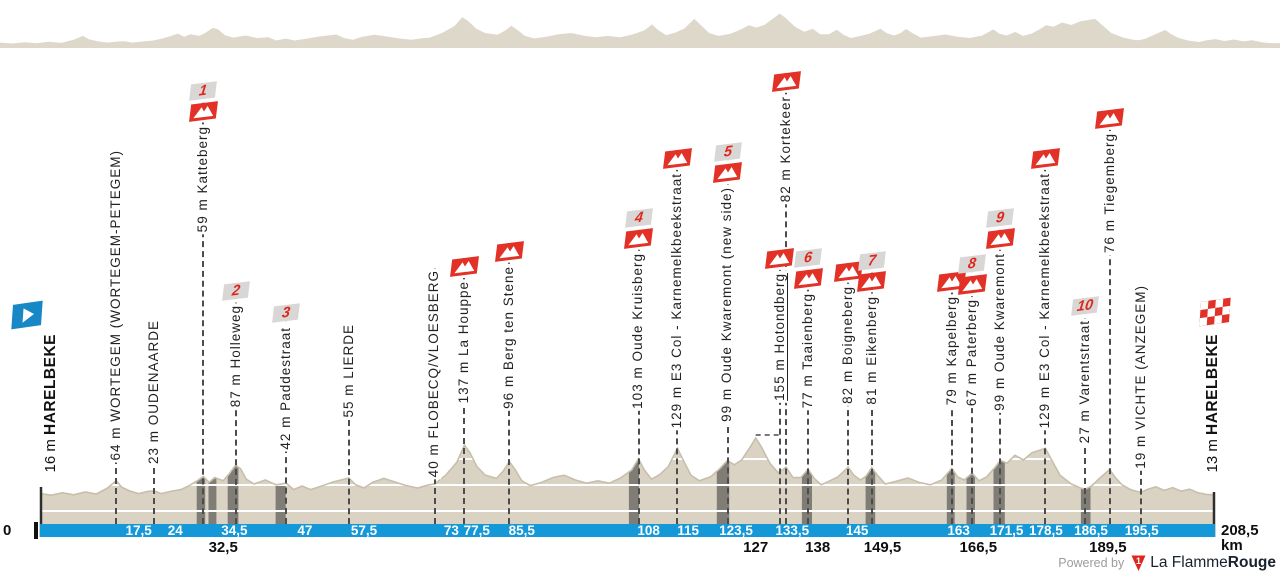 The height and width of the screenshot is (580, 1280). I want to click on marker-climb: 6 77 m Taaienberg, so click(808, 329).